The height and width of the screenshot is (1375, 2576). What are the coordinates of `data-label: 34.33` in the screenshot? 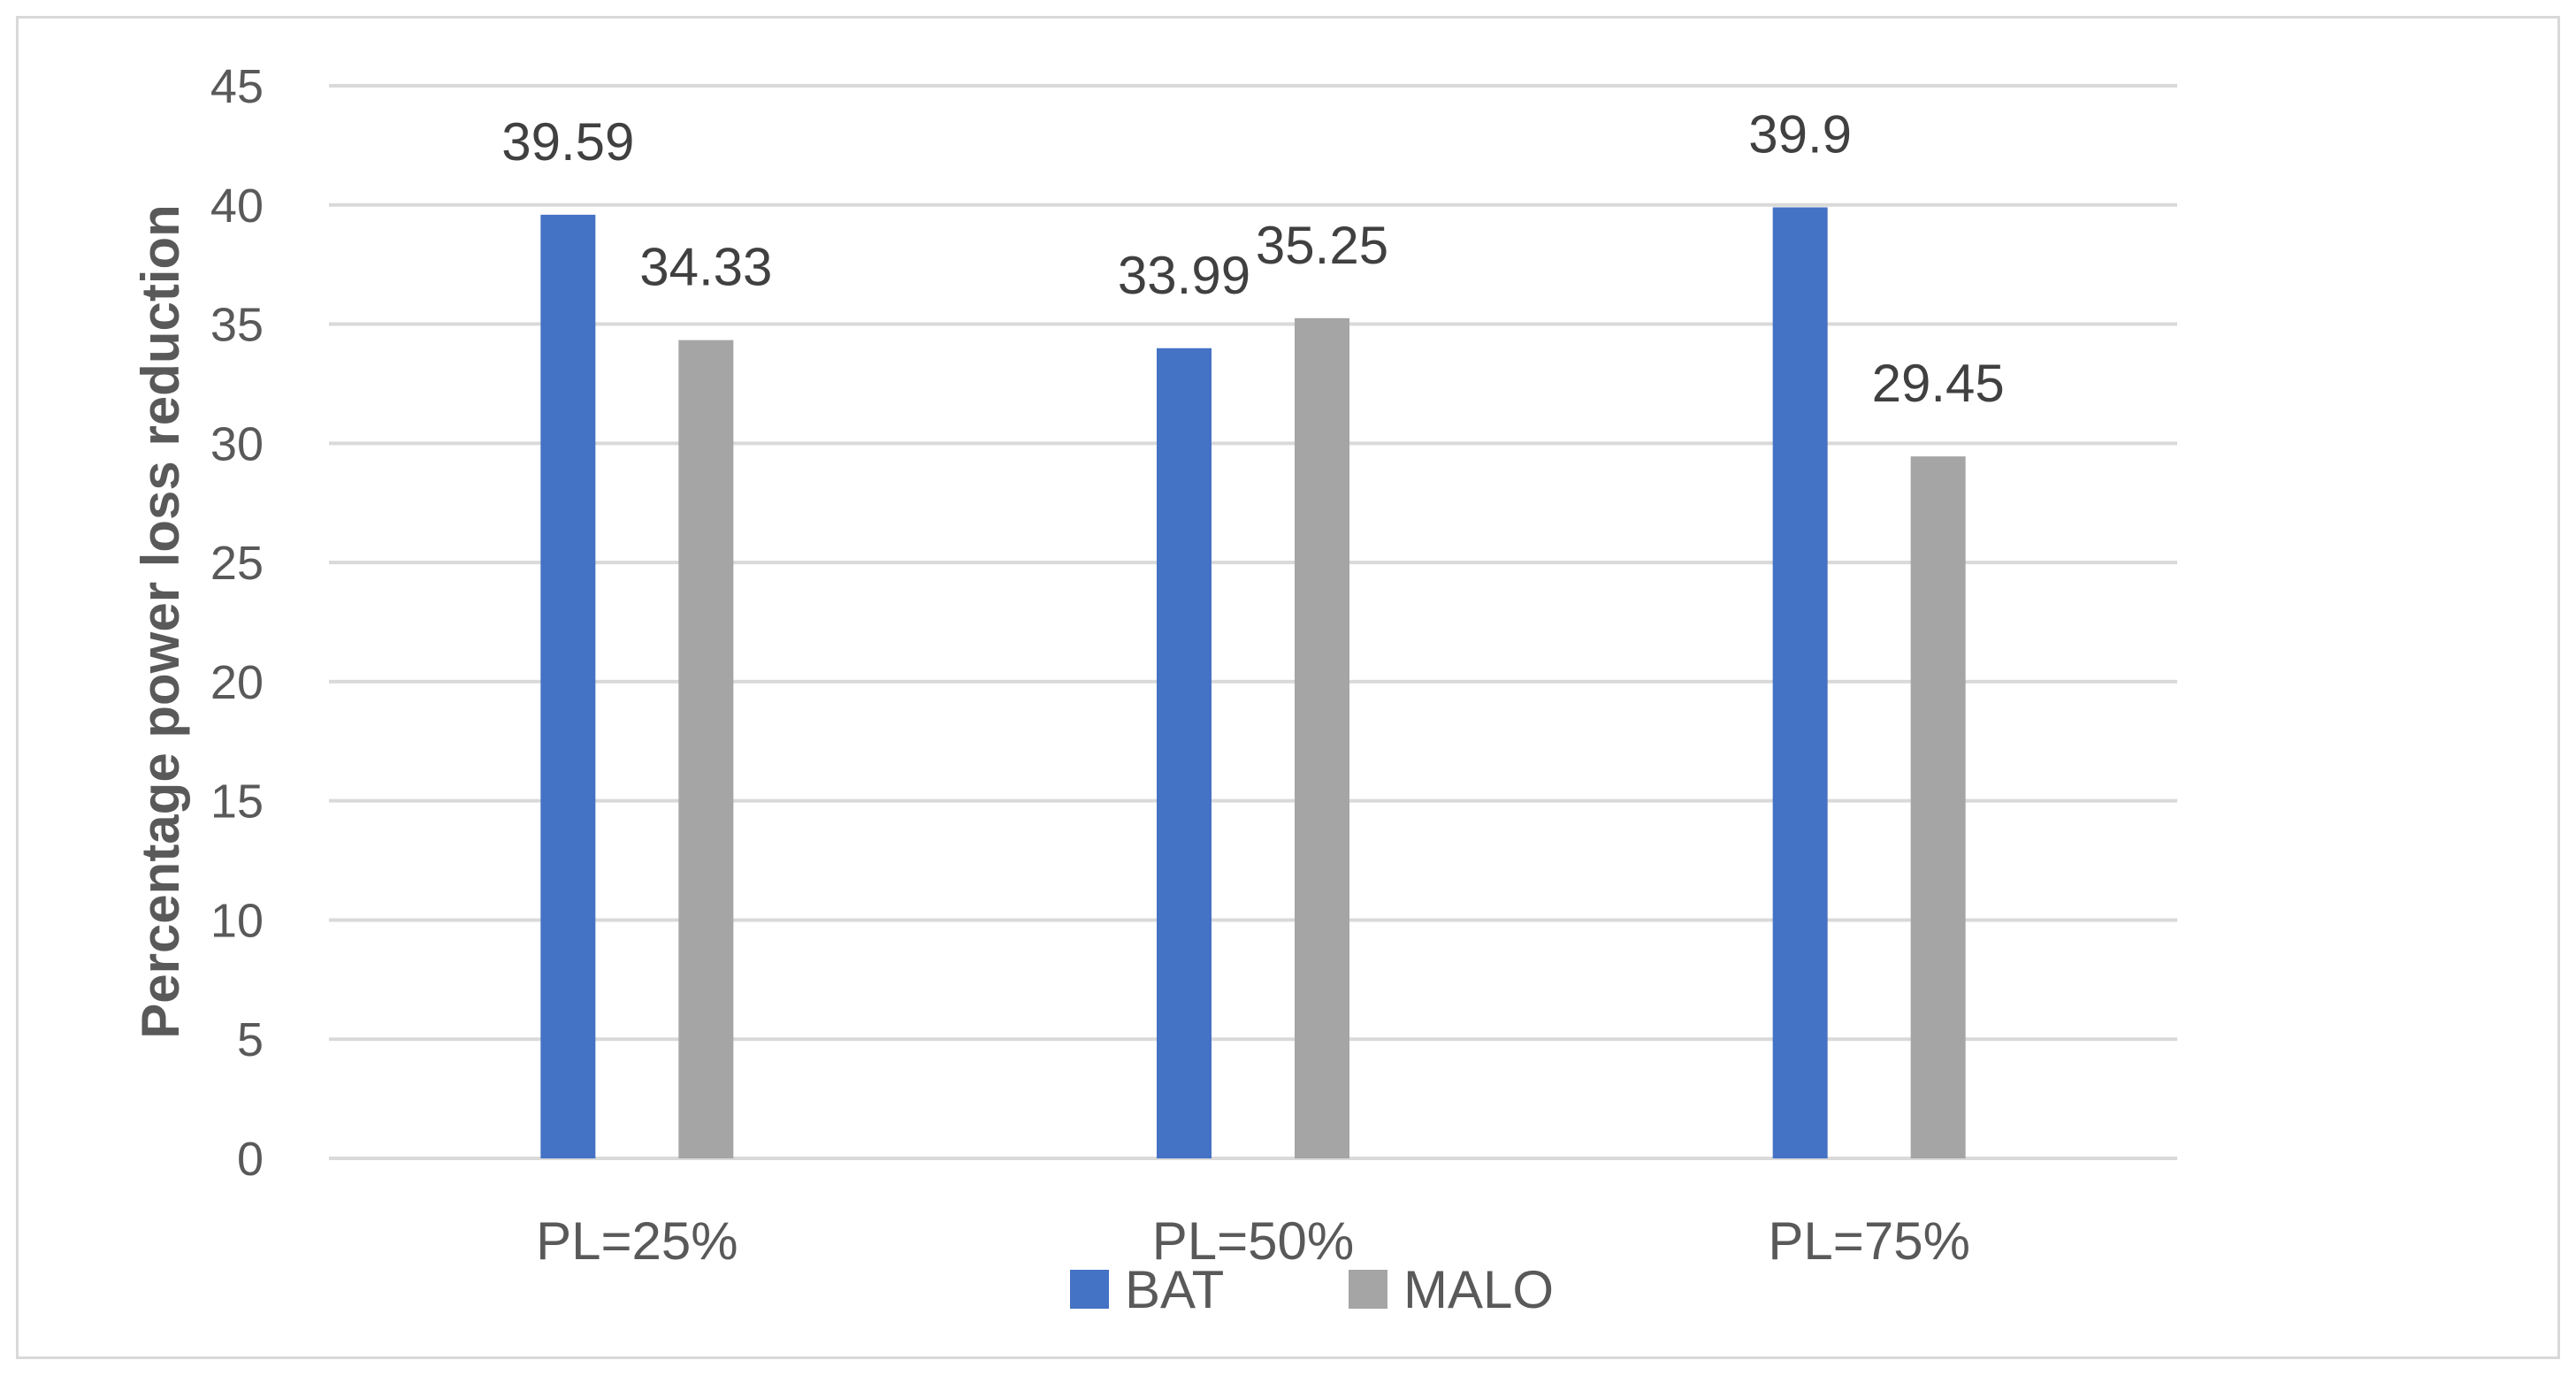 It's located at (706, 267).